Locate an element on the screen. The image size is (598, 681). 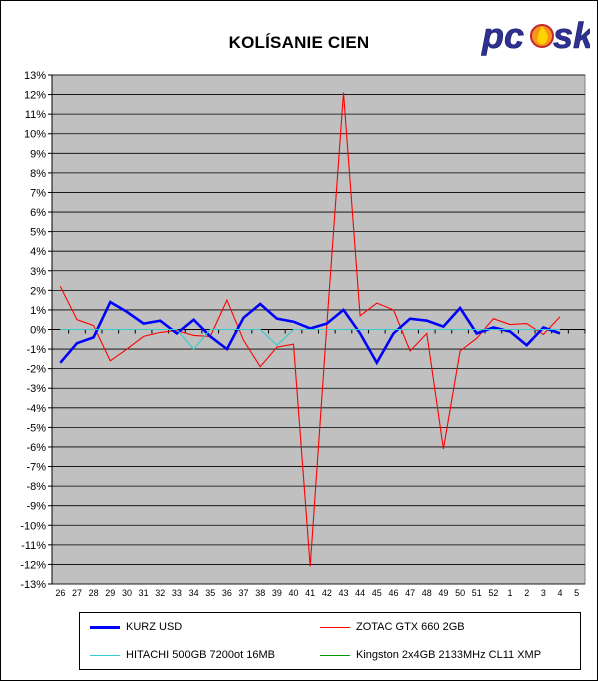
x-tick-label: 32 is located at coordinates (160, 593).